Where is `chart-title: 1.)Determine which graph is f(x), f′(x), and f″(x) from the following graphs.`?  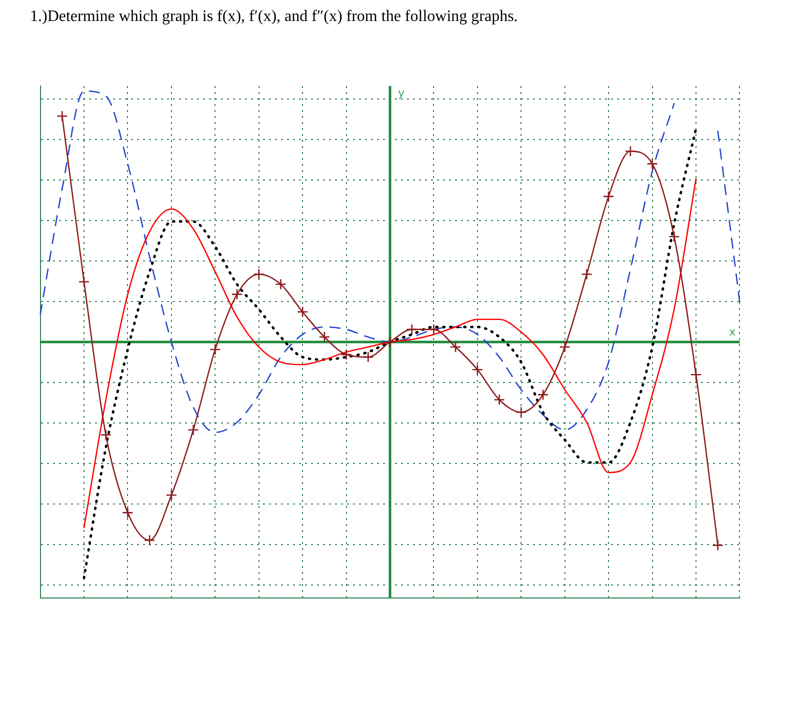
chart-title: 1.)Determine which graph is f(x), f′(x), and f″(x) from the following graphs. is located at coordinates (274, 17).